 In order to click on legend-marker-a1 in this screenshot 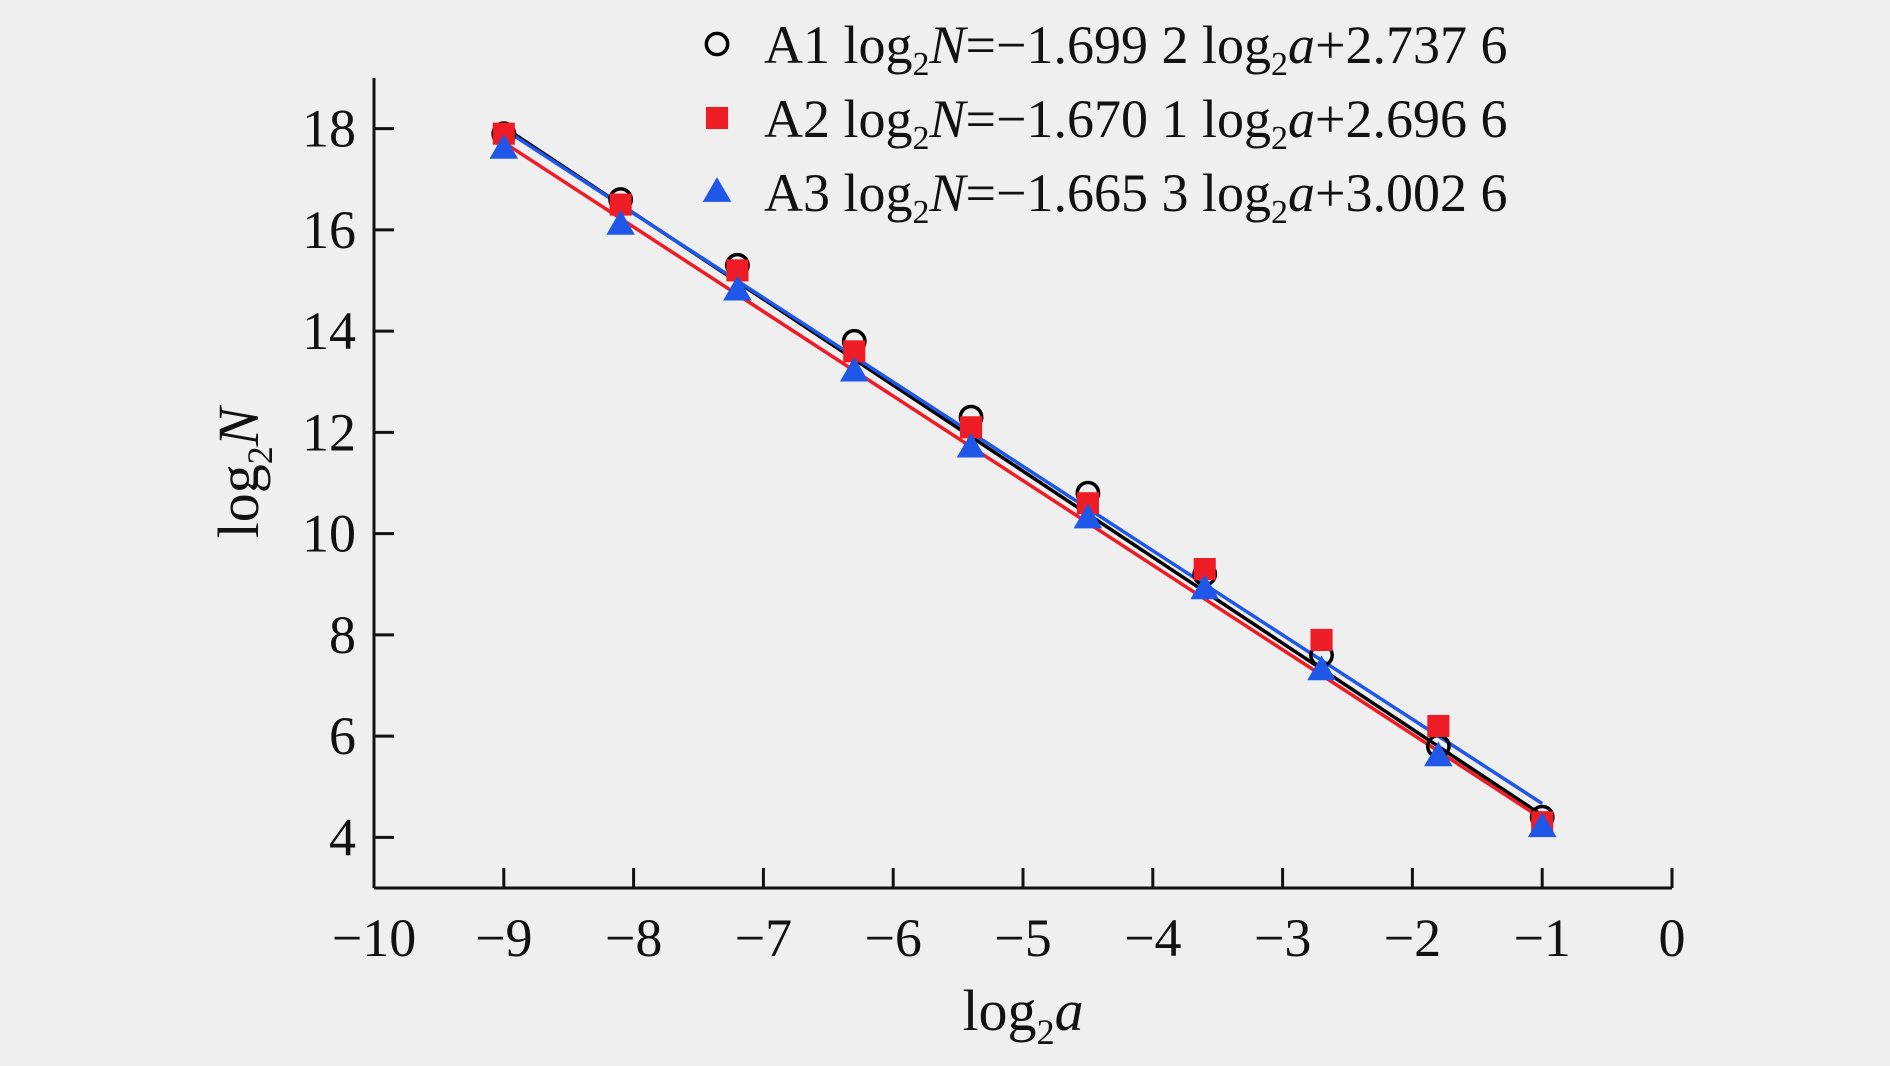, I will do `click(717, 44)`.